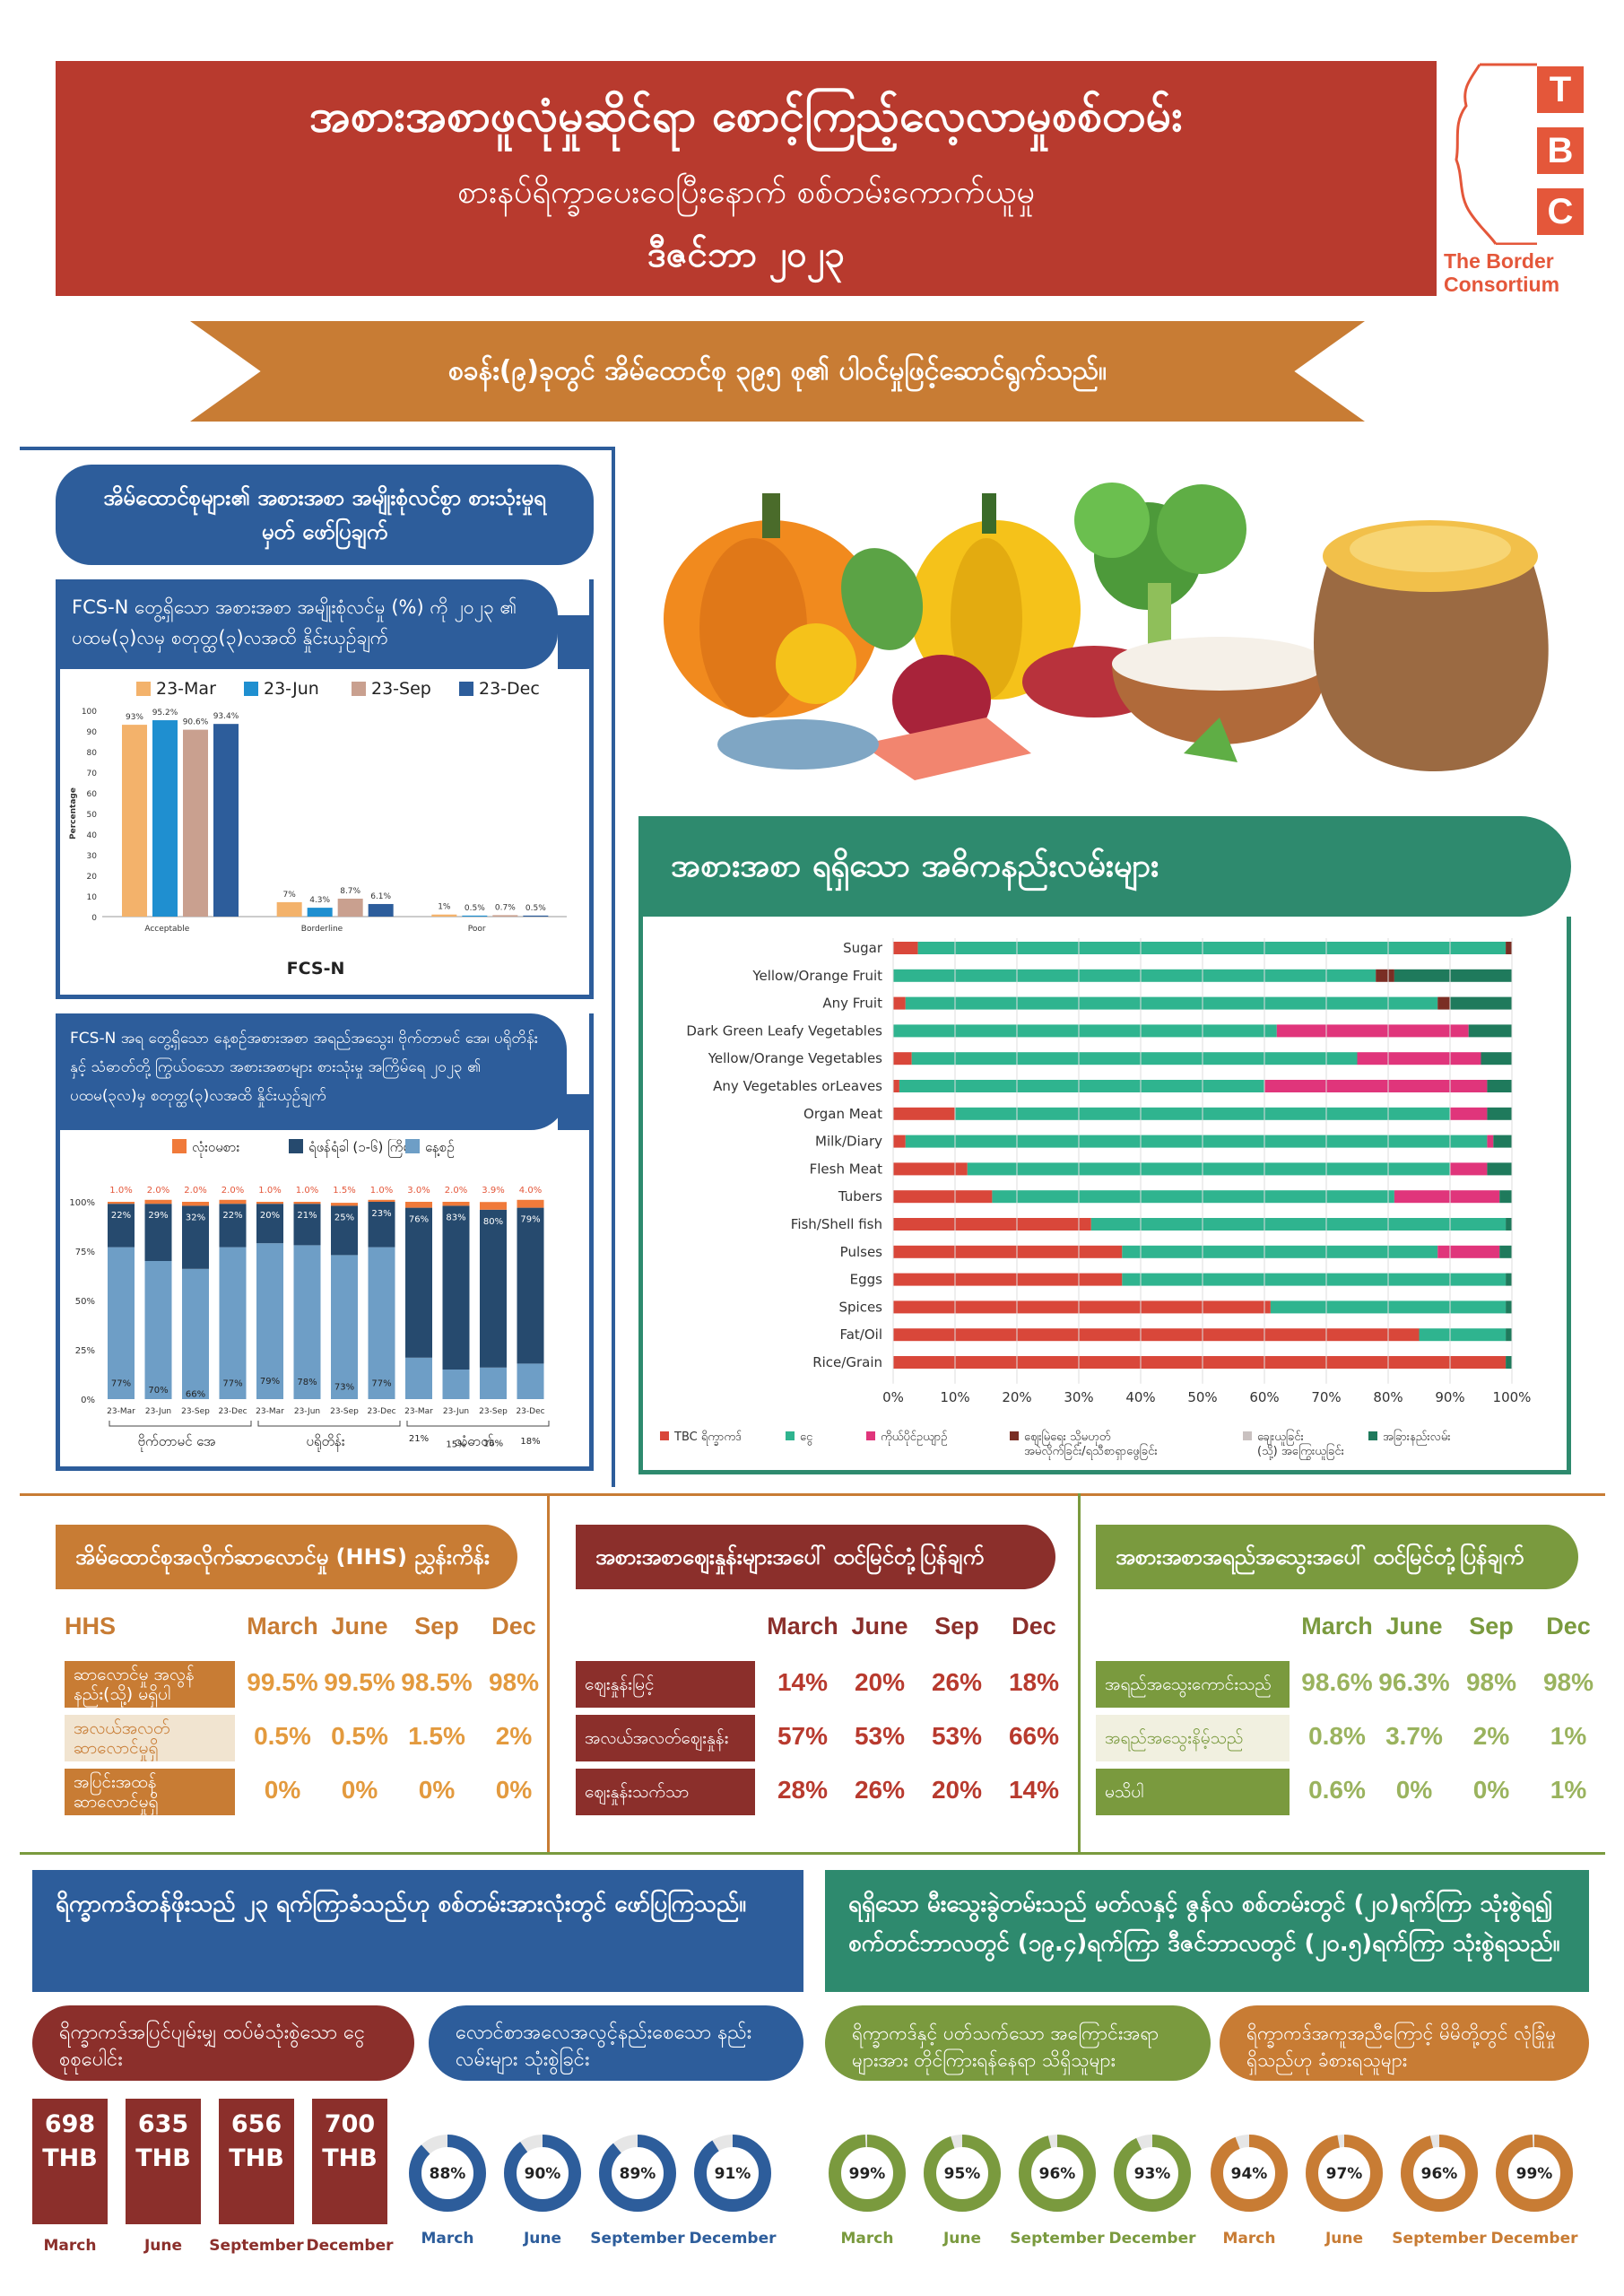 Image resolution: width=1624 pixels, height=2296 pixels. Describe the element at coordinates (665, 1738) in the screenshot. I see `row-label: အလယ်အလတ်ဈေးနှုန်း` at that location.